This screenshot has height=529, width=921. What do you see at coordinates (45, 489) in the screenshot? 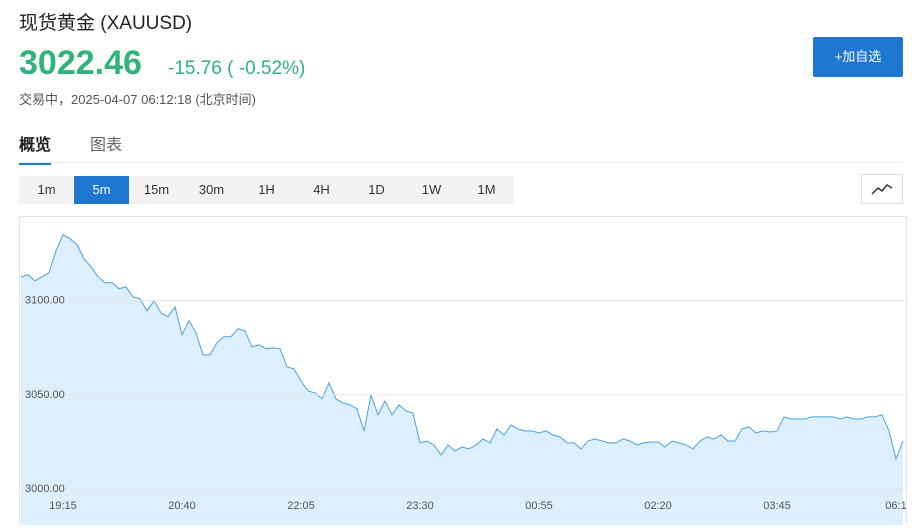
I see `y-tick-label: 3000.00` at bounding box center [45, 489].